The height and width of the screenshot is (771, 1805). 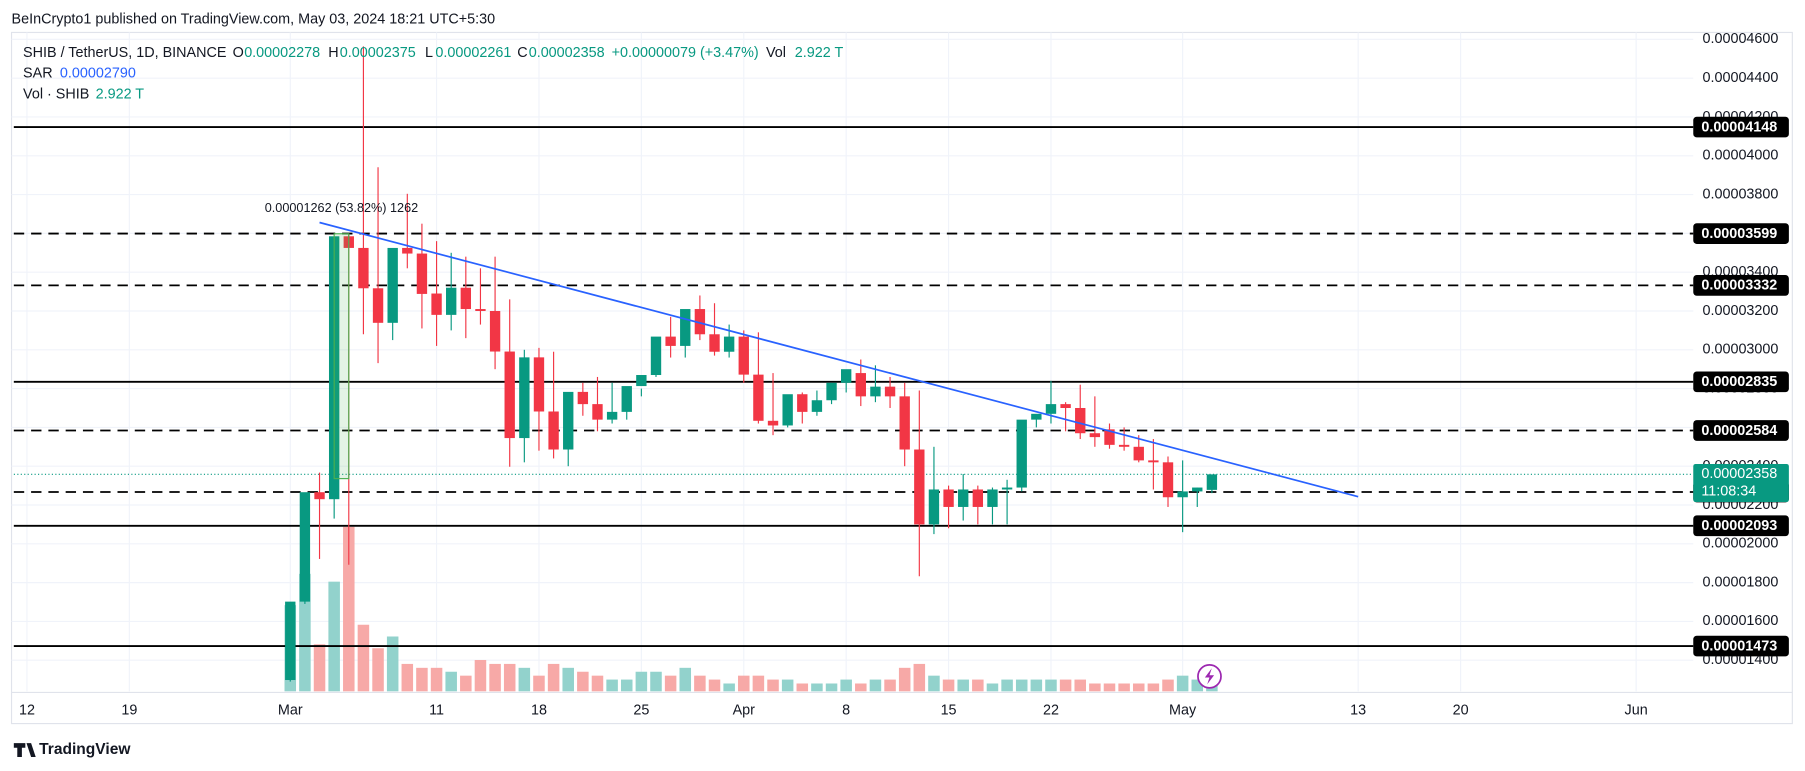 I want to click on level-label: 0.00003332, so click(x=1739, y=286).